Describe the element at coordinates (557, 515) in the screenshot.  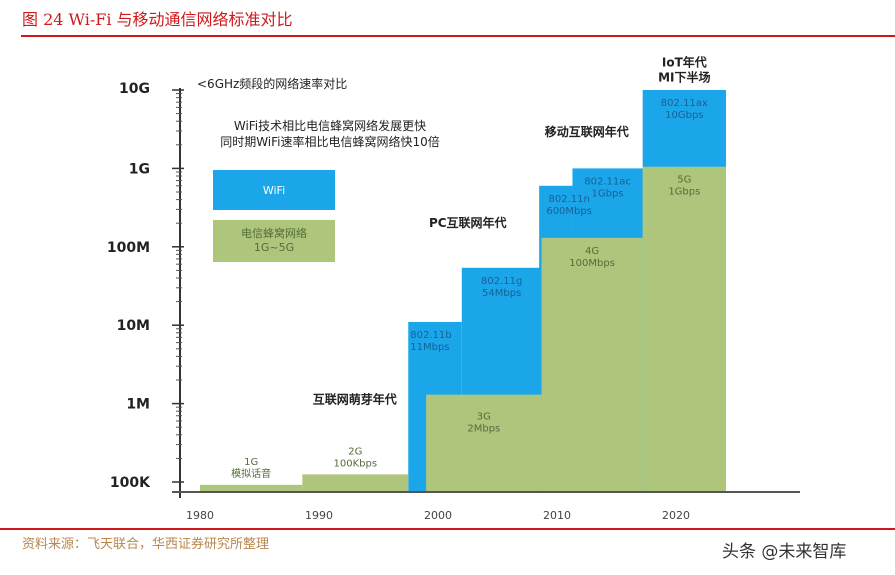
I see `x-tick-label: 2010` at that location.